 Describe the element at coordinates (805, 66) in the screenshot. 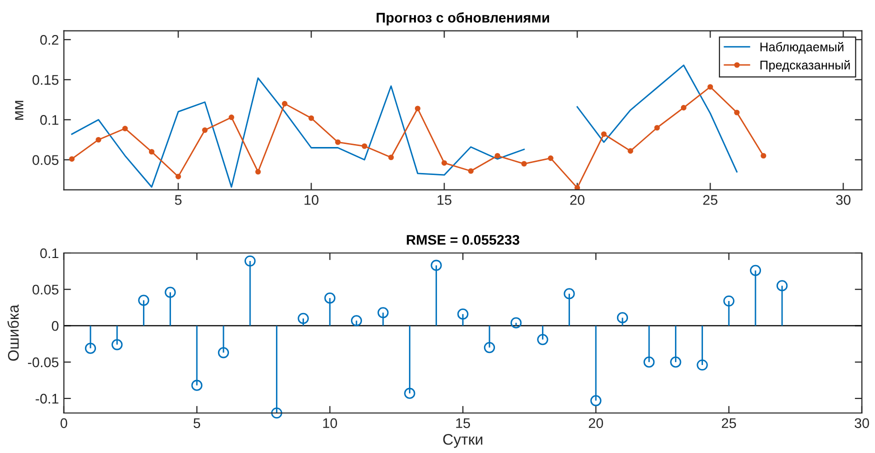

I see `legend-label: Предсказанный` at that location.